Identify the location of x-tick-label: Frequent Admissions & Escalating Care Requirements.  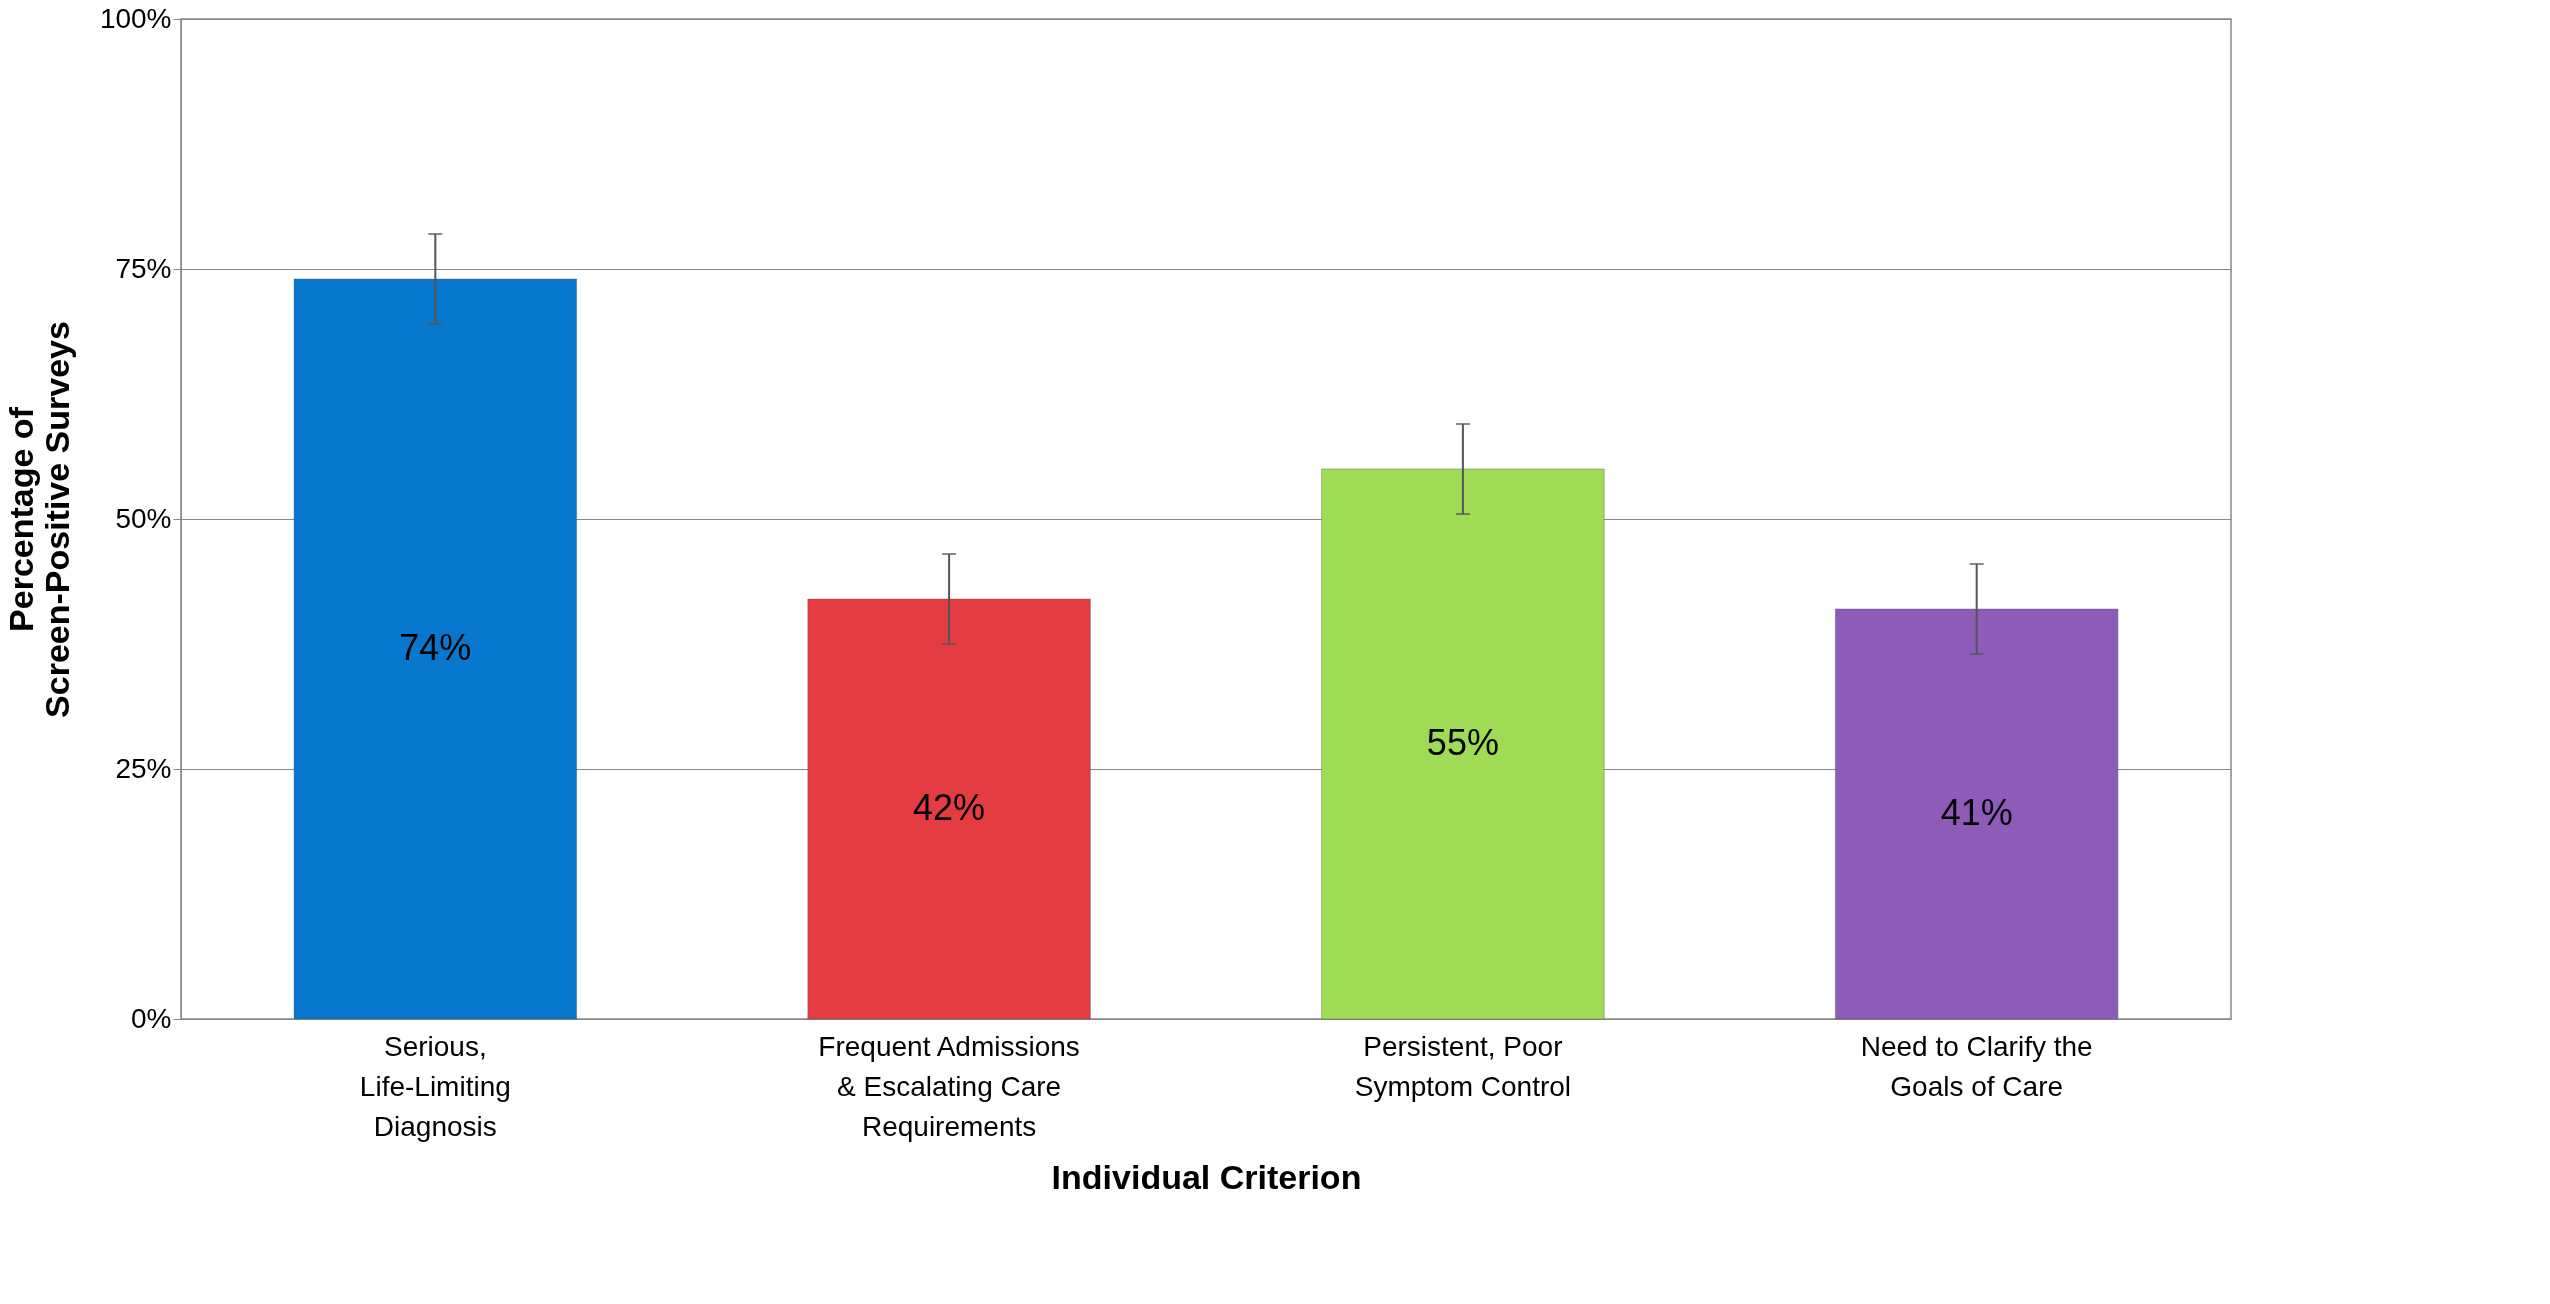
(949, 1086).